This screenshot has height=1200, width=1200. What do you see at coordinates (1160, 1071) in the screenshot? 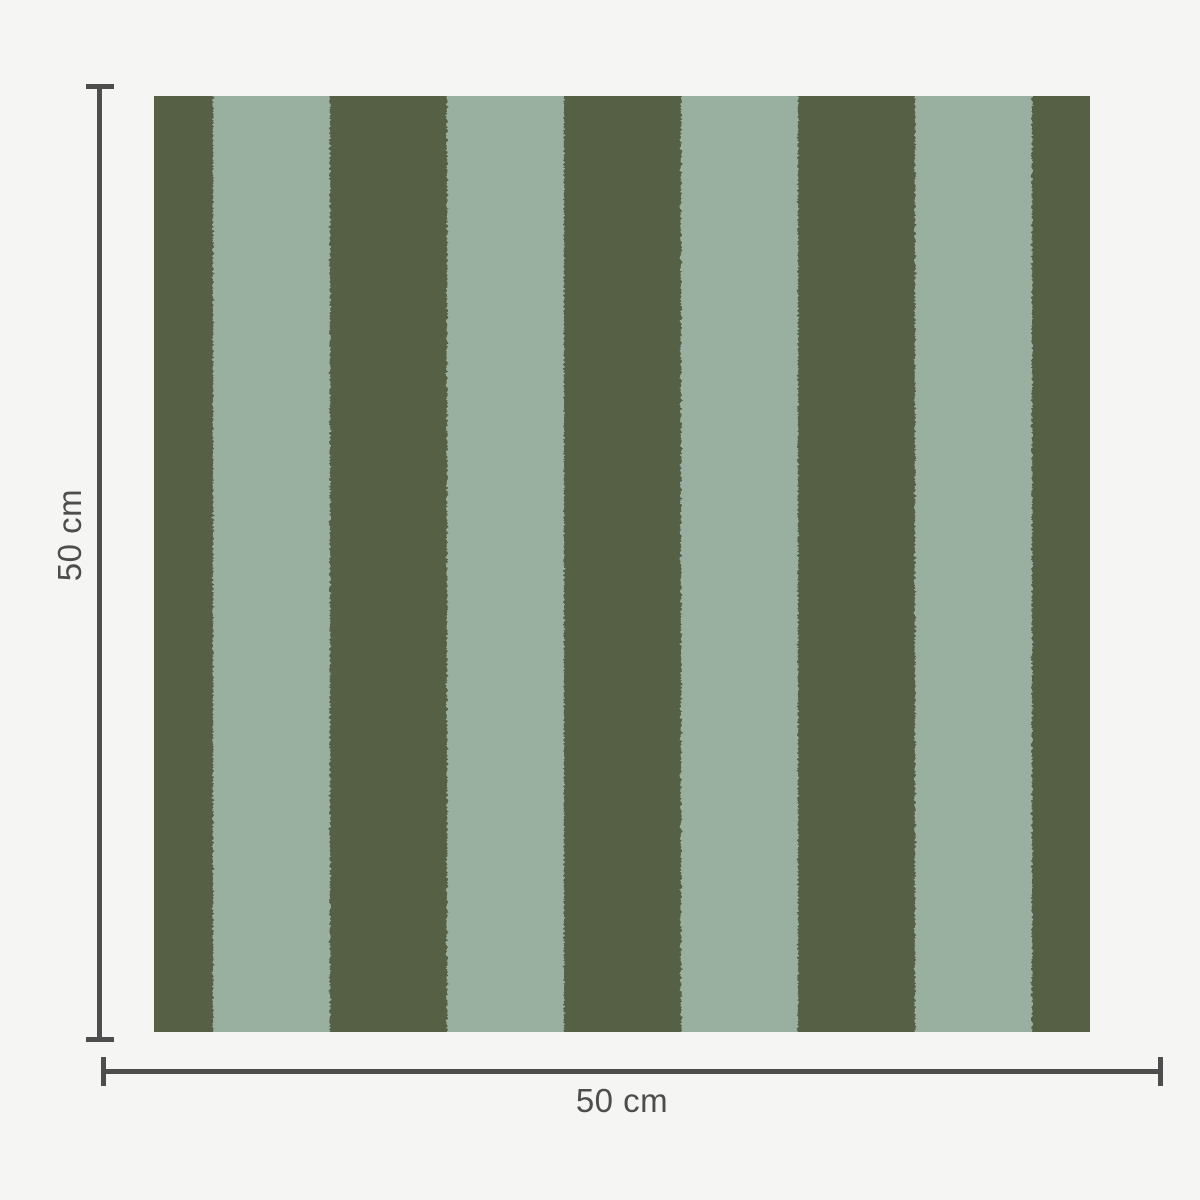
I see `horizontal-dimension-right-cap` at bounding box center [1160, 1071].